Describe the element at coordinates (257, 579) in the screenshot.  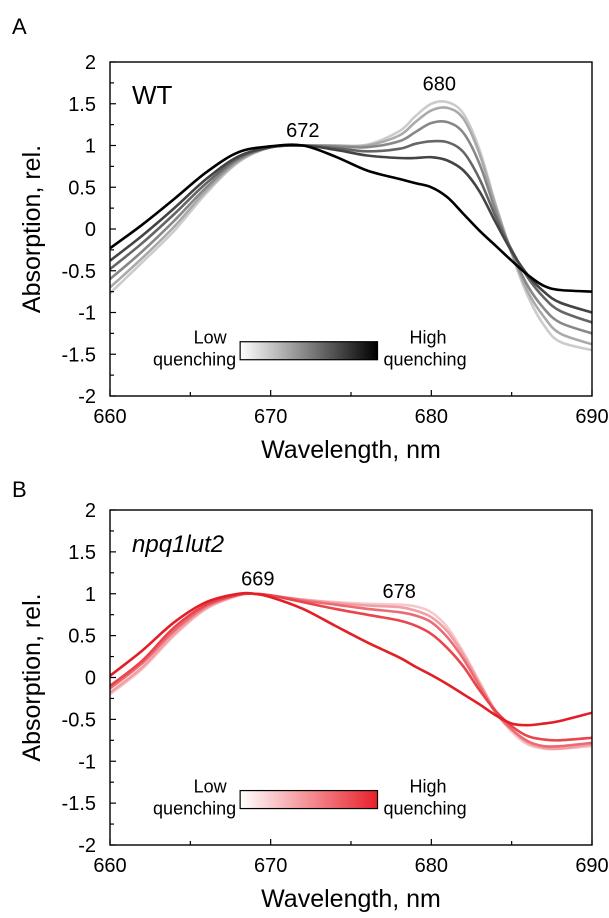
I see `peak-annotation: 669` at that location.